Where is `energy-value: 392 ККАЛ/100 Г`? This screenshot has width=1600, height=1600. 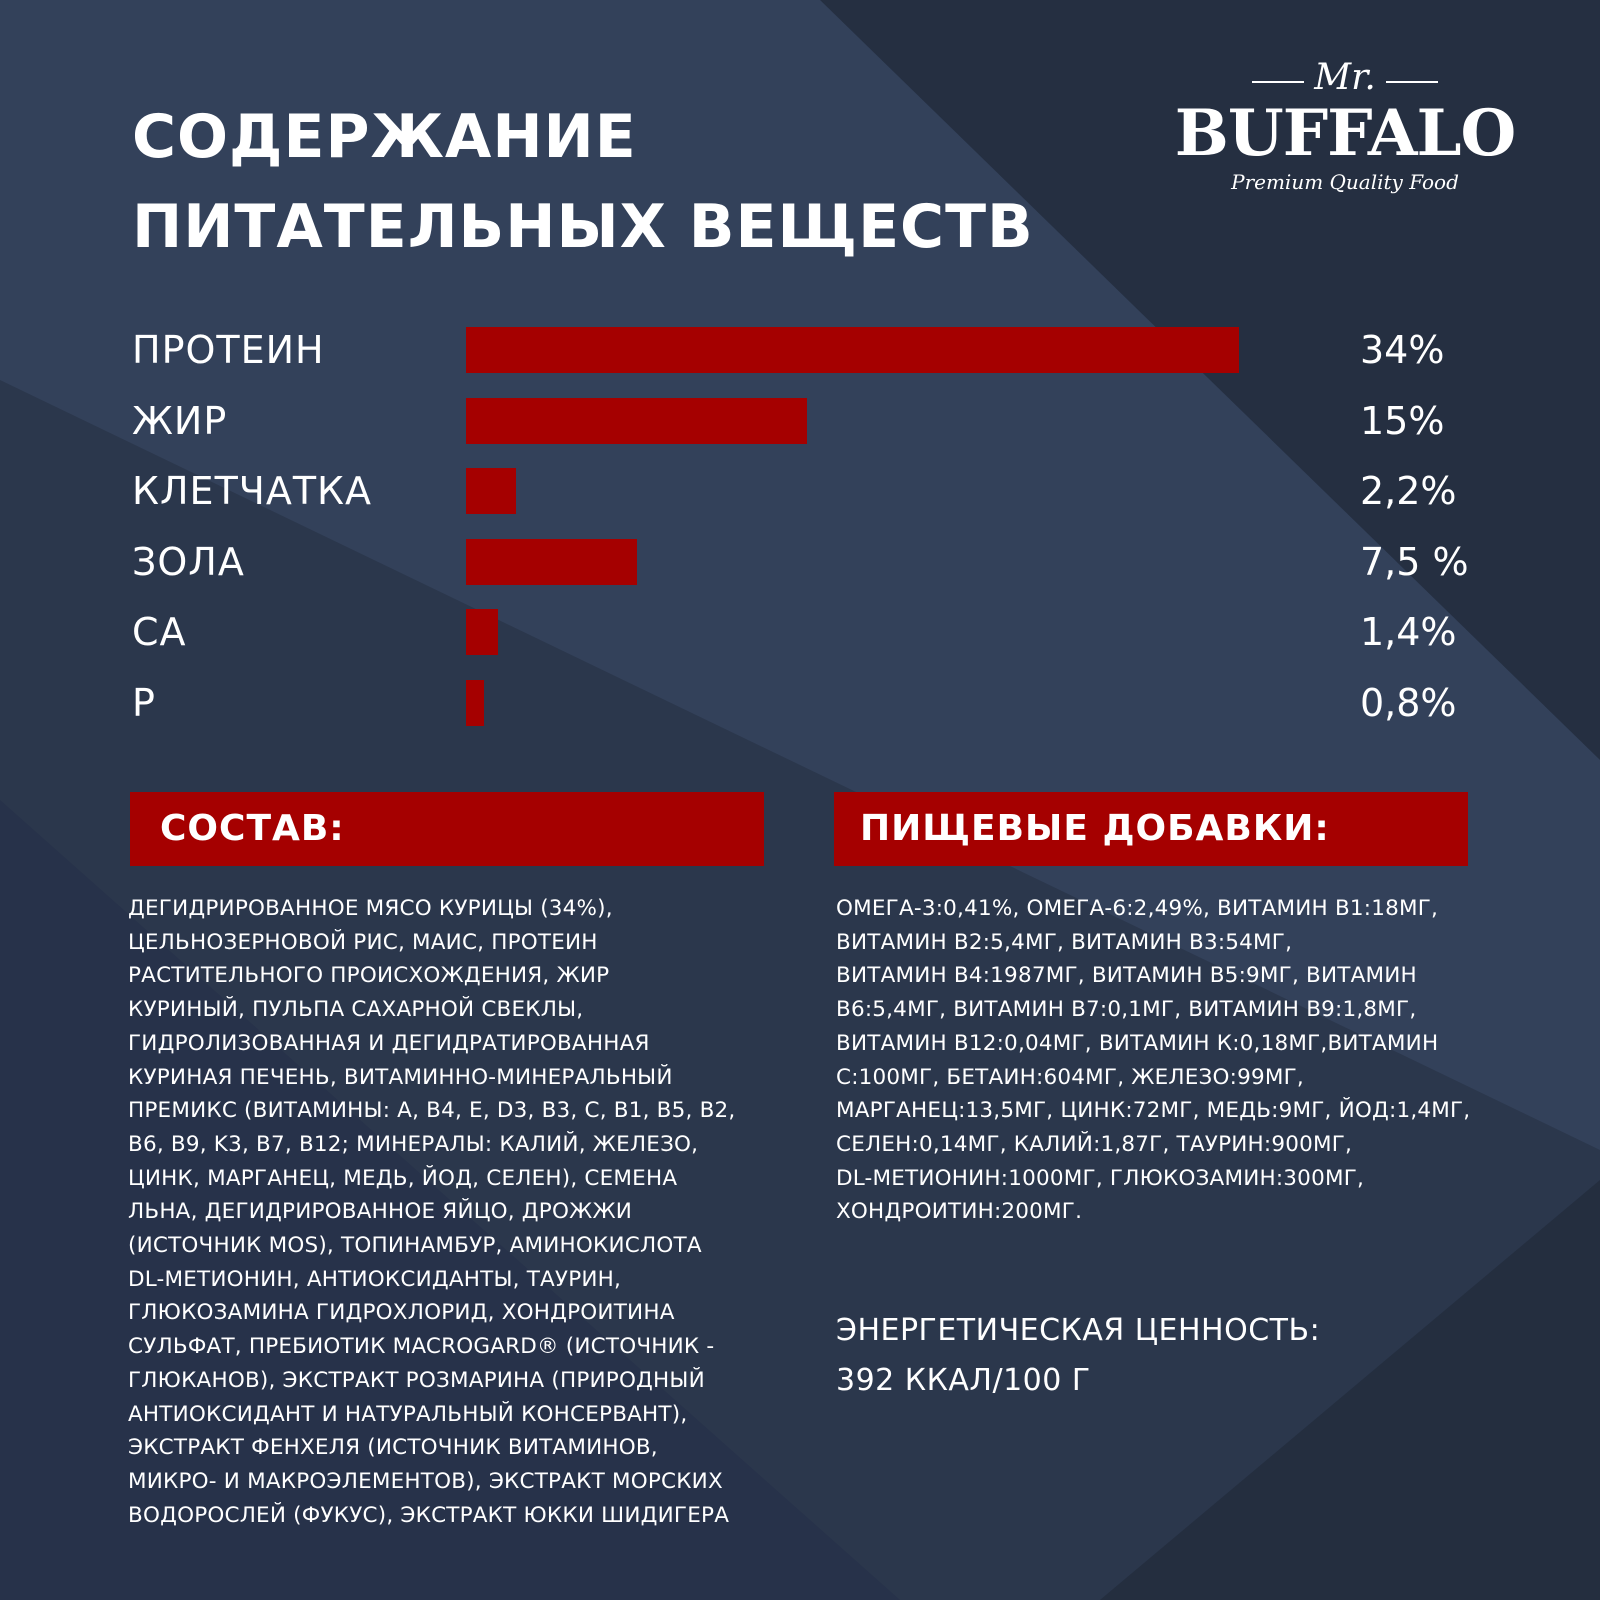 energy-value: 392 ККАЛ/100 Г is located at coordinates (963, 1380).